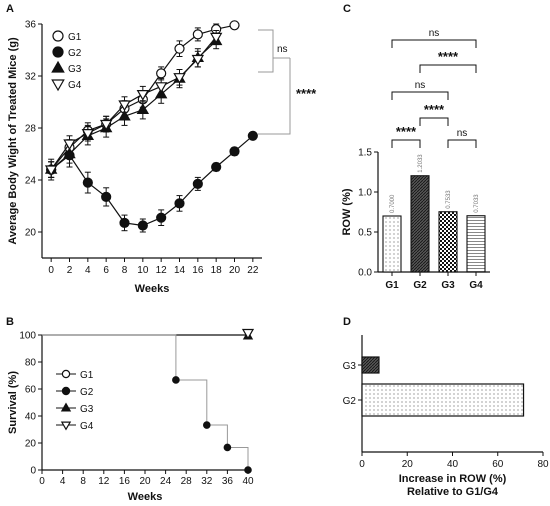  I want to click on x-tick-label: G2, so click(420, 285).